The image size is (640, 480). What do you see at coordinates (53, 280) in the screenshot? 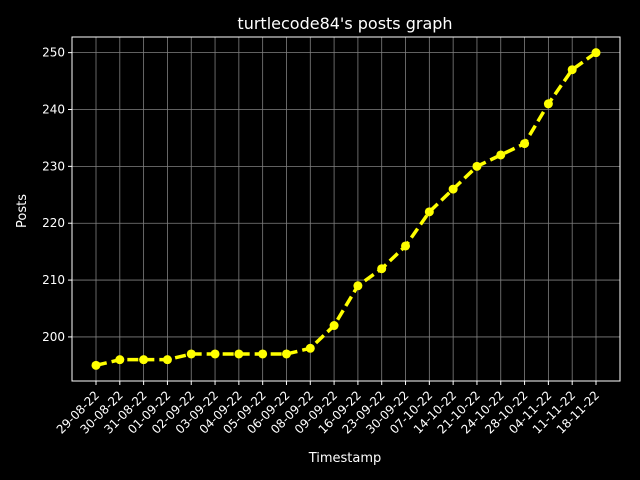
I see `y-tick-label: 210` at bounding box center [53, 280].